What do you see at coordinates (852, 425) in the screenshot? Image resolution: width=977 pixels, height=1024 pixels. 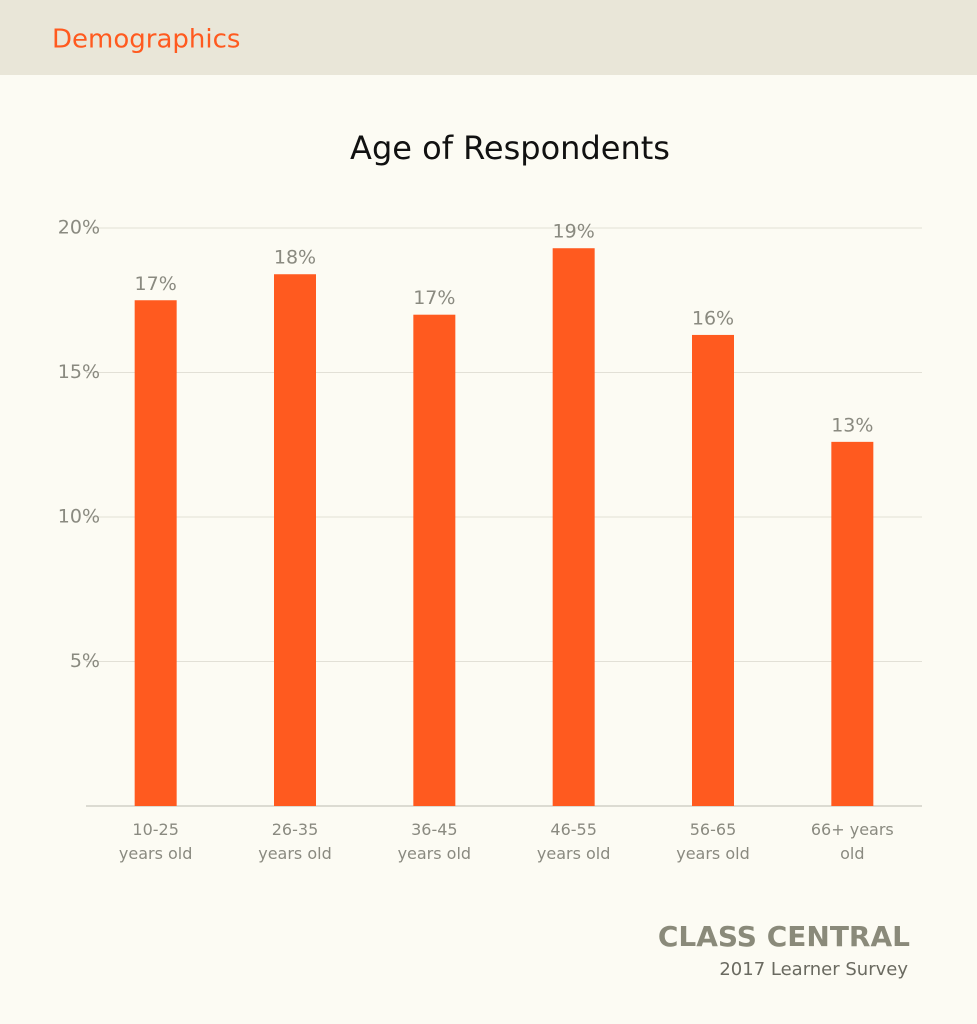 I see `value-label: 13%` at bounding box center [852, 425].